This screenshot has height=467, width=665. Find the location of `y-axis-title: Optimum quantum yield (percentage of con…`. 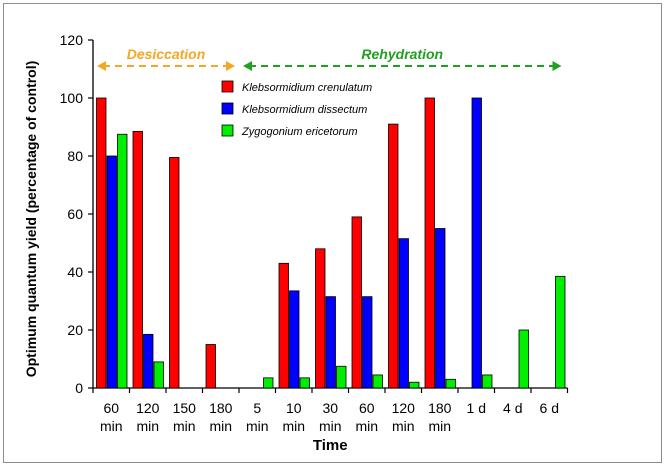

y-axis-title: Optimum quantum yield (percentage of con… is located at coordinates (31, 219).